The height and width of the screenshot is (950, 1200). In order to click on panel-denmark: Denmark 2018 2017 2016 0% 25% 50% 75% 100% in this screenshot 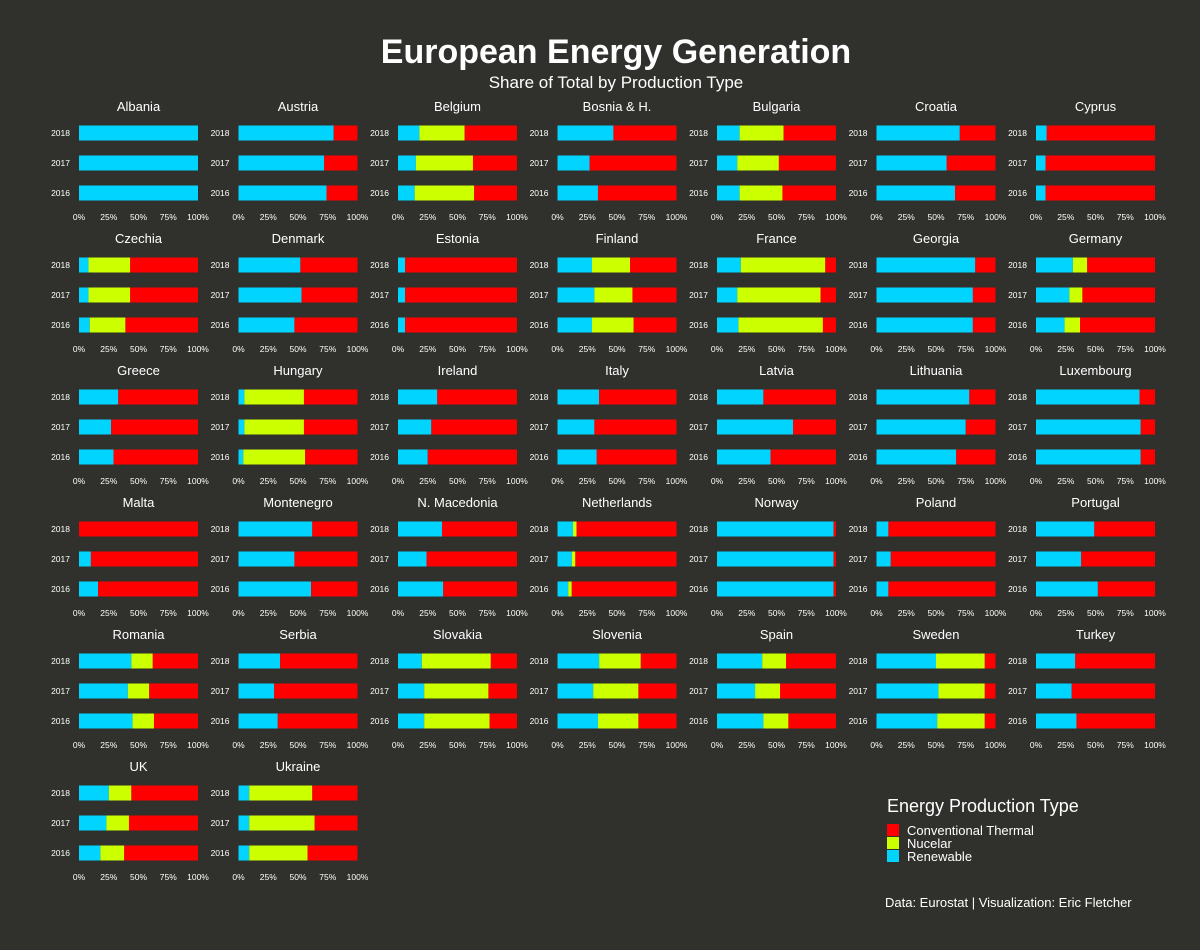, I will do `click(290, 292)`.